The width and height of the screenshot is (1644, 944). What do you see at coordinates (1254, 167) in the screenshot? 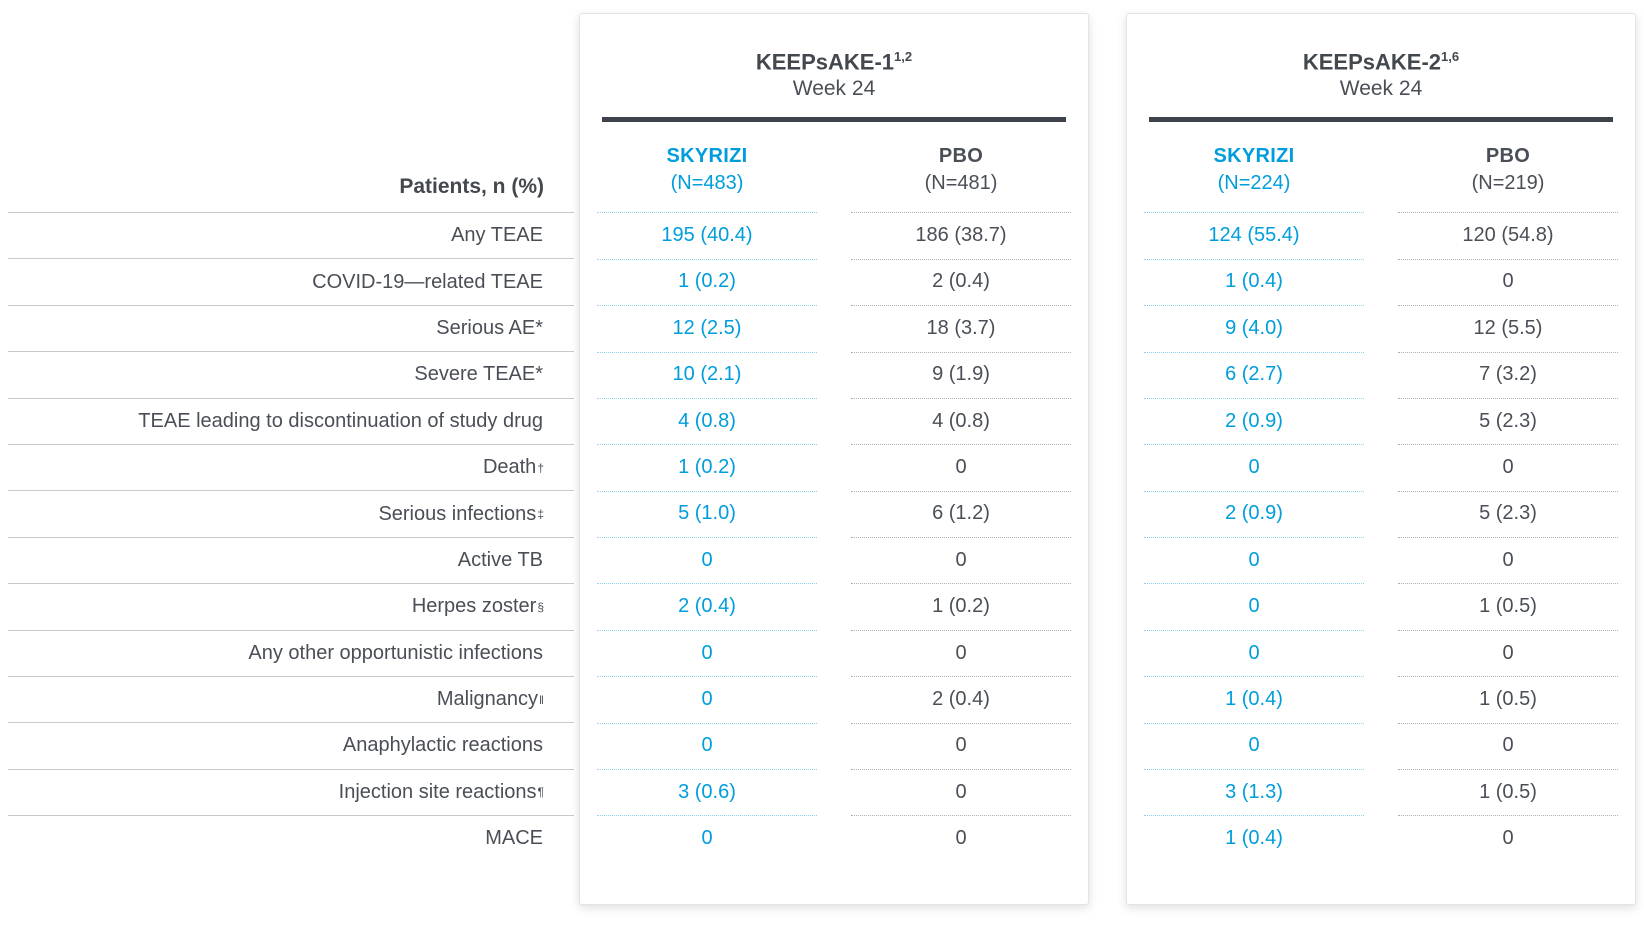
I see `column-header-skyrizi: SKYRIZI (N=224)` at bounding box center [1254, 167].